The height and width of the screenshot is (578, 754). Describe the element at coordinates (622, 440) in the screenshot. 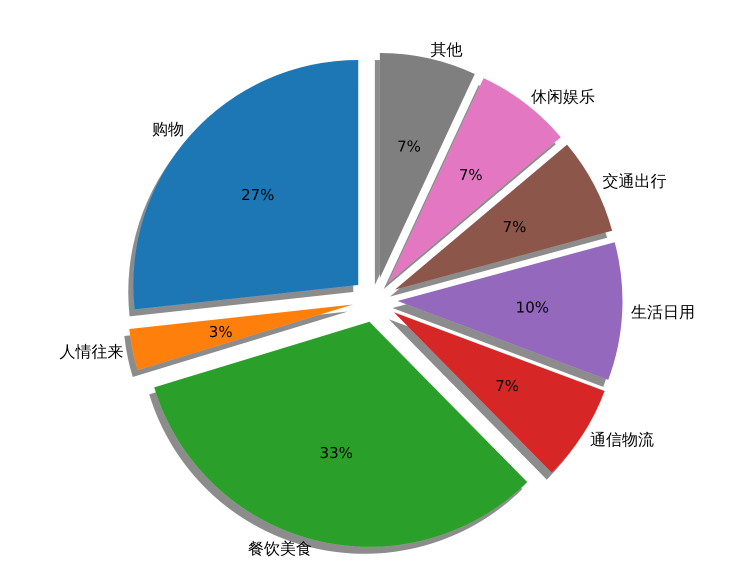

I see `slice-label: 通信物流` at that location.